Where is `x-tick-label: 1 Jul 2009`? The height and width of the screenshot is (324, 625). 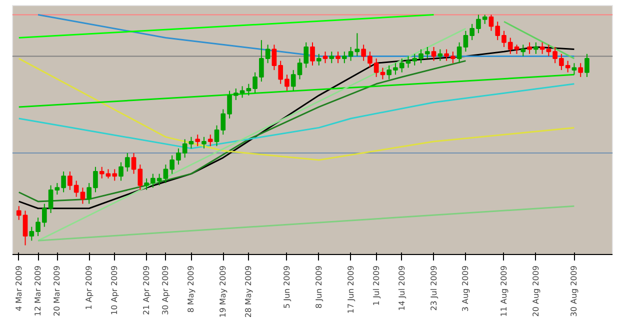 x-tick-label: 1 Jul 2009 is located at coordinates (376, 286).